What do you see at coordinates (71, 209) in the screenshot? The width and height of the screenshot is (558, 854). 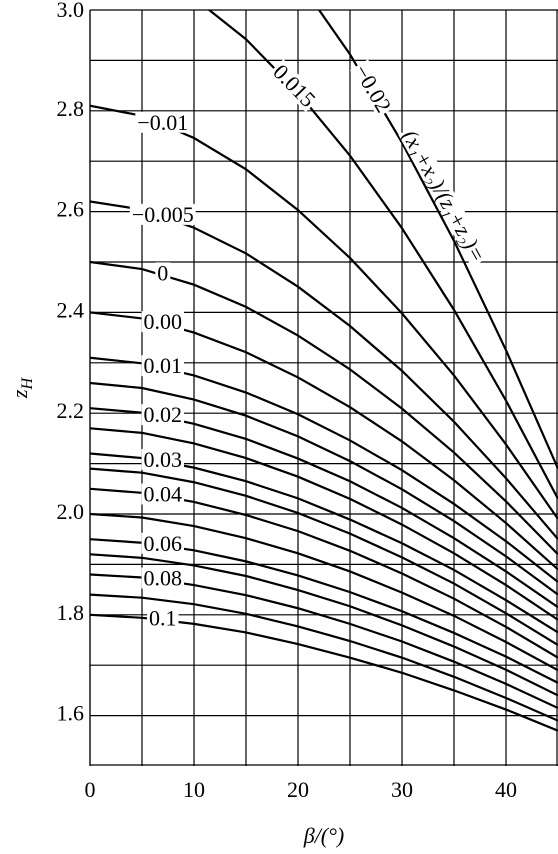 I see `y-tick-label: 2.6` at bounding box center [71, 209].